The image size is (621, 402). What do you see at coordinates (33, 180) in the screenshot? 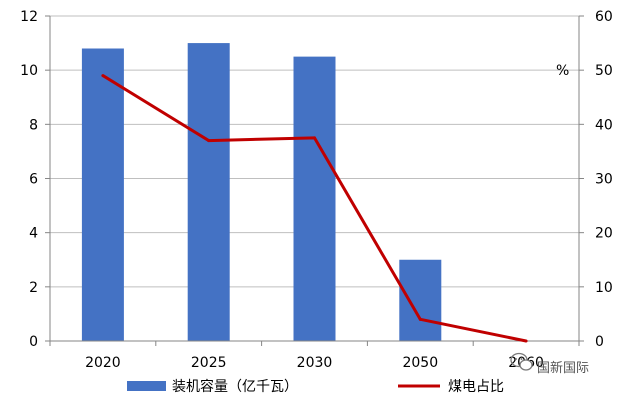
I see `y-left-tick-label: 6` at bounding box center [33, 180].